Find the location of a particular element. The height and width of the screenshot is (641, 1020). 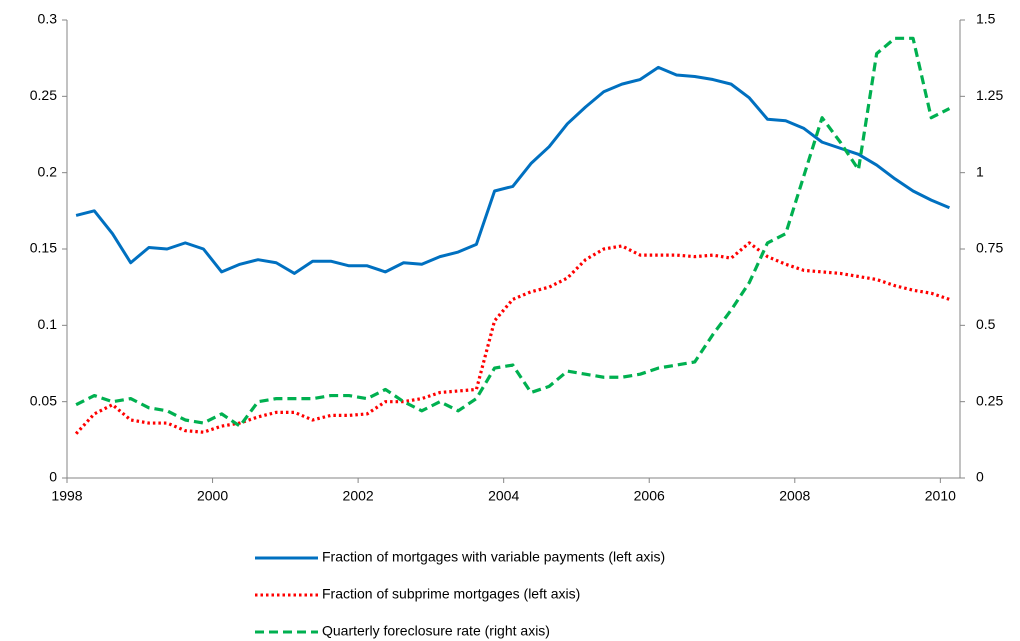

x-tick-label: 1998 is located at coordinates (66, 496).